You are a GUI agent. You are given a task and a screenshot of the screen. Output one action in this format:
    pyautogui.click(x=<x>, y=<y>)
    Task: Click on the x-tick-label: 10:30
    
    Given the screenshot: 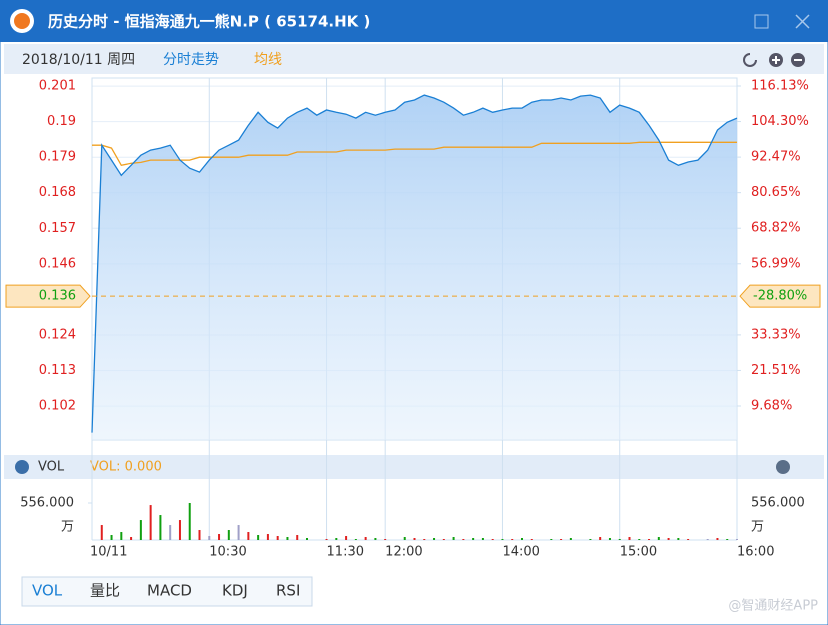 What is the action you would take?
    pyautogui.click(x=227, y=552)
    